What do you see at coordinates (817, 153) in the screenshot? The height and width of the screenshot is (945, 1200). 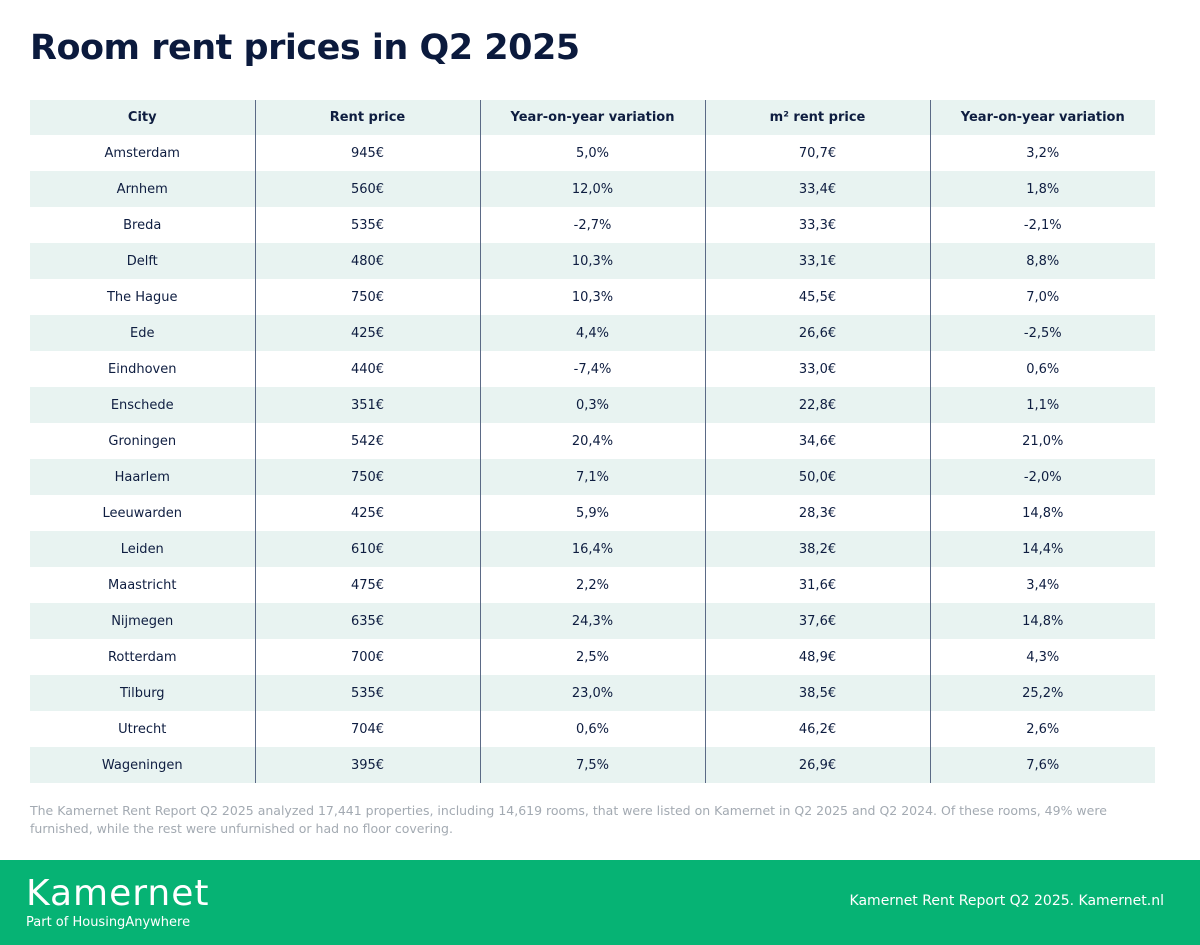 I see `table-cell: 70,7€` at bounding box center [817, 153].